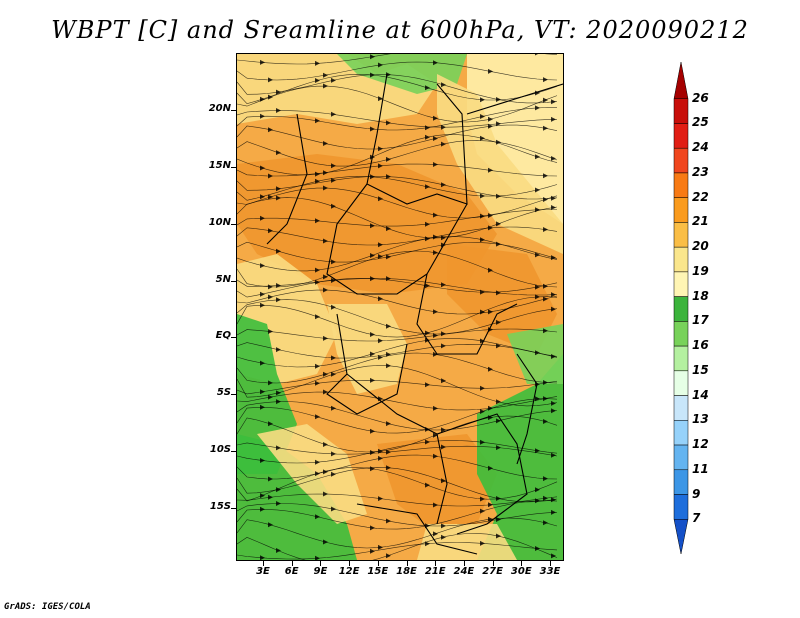 The height and width of the screenshot is (618, 800). Describe the element at coordinates (220, 506) in the screenshot. I see `latitude-label: 15S` at that location.